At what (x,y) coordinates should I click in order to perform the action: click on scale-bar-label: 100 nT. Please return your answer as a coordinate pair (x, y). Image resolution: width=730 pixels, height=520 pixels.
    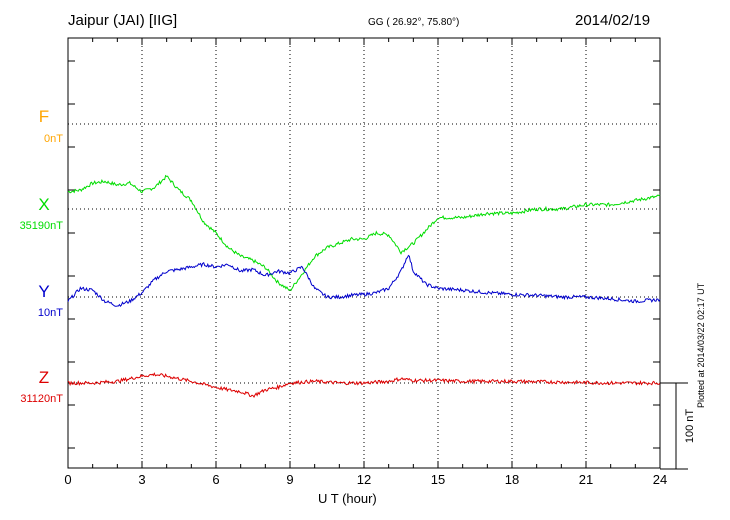
    Looking at the image, I should click on (690, 426).